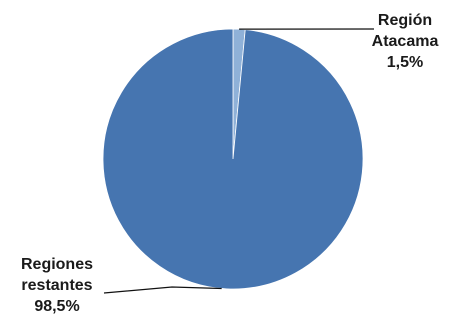 The height and width of the screenshot is (329, 458). Describe the element at coordinates (405, 62) in the screenshot. I see `slice-value-label: 1,5%` at that location.